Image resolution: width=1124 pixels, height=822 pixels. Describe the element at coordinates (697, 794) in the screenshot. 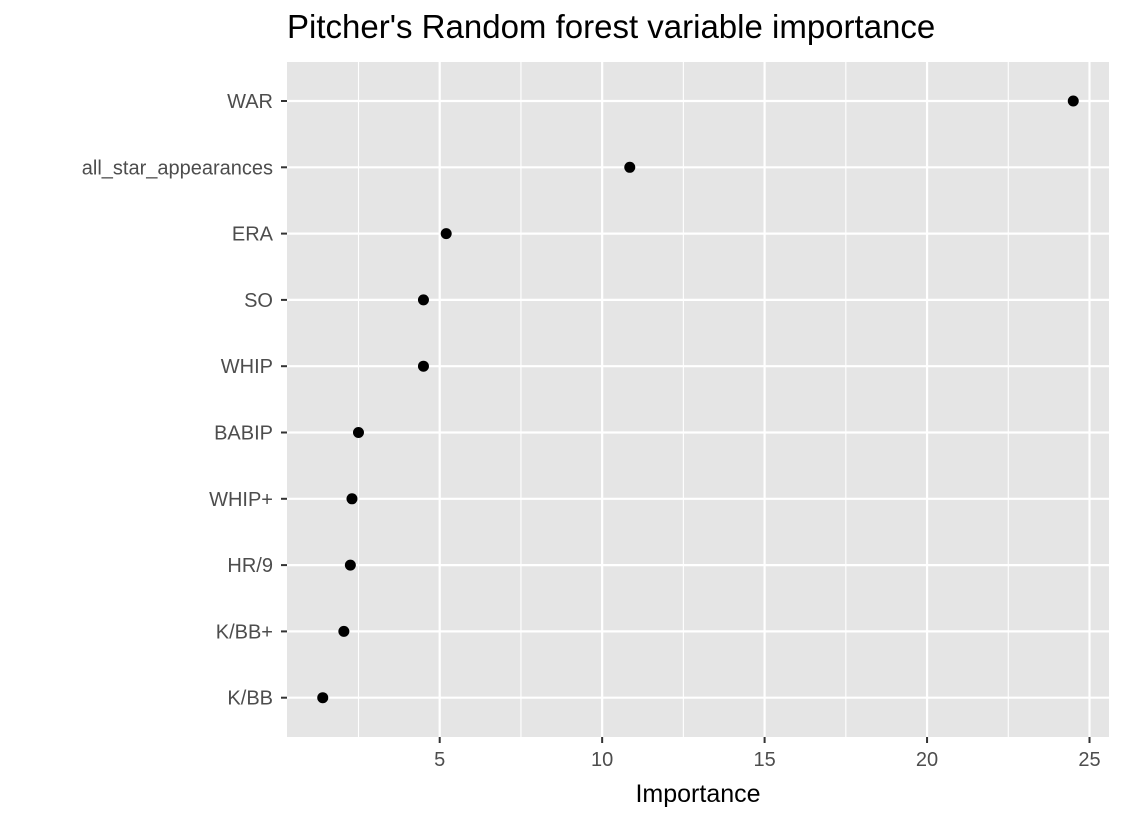

I see `x-axis-title: Importance` at that location.